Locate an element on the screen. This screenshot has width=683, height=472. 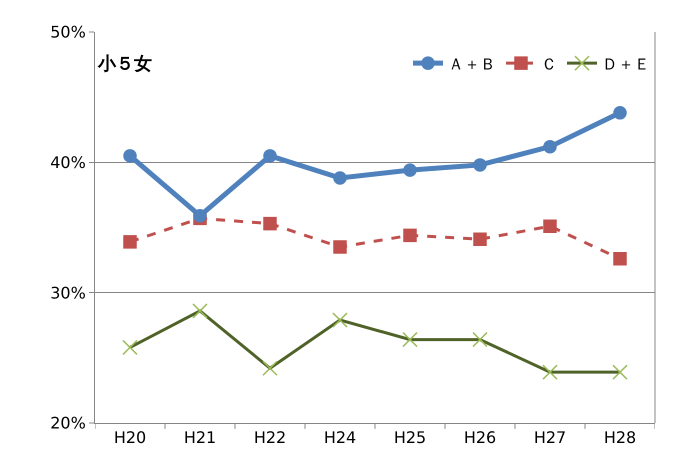
legend-label: Ｃ is located at coordinates (549, 64).